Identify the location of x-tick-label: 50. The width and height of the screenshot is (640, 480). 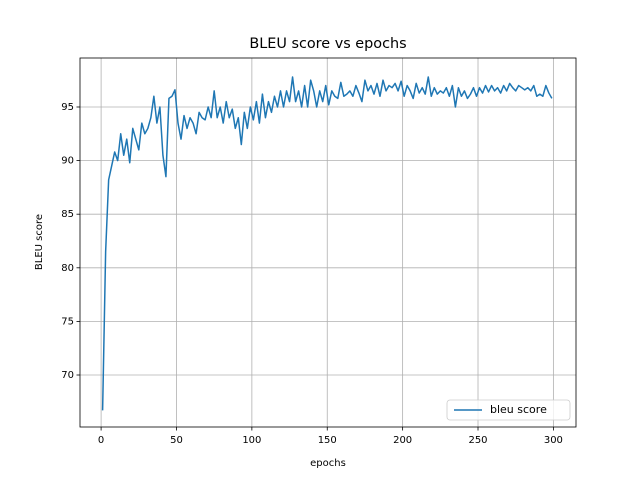
(176, 440).